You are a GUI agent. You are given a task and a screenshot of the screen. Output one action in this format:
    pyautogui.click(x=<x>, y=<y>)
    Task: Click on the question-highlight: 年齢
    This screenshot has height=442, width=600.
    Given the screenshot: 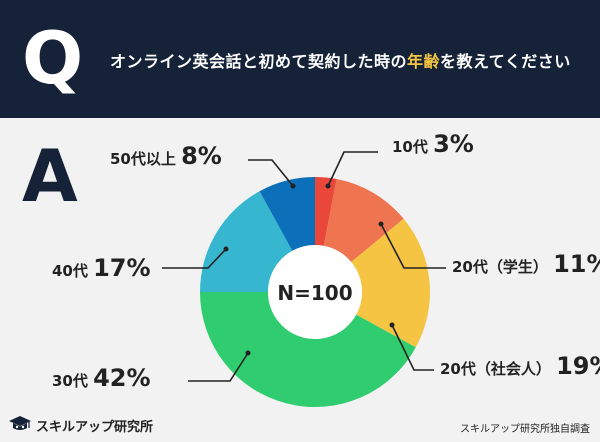 What is the action you would take?
    pyautogui.click(x=424, y=61)
    